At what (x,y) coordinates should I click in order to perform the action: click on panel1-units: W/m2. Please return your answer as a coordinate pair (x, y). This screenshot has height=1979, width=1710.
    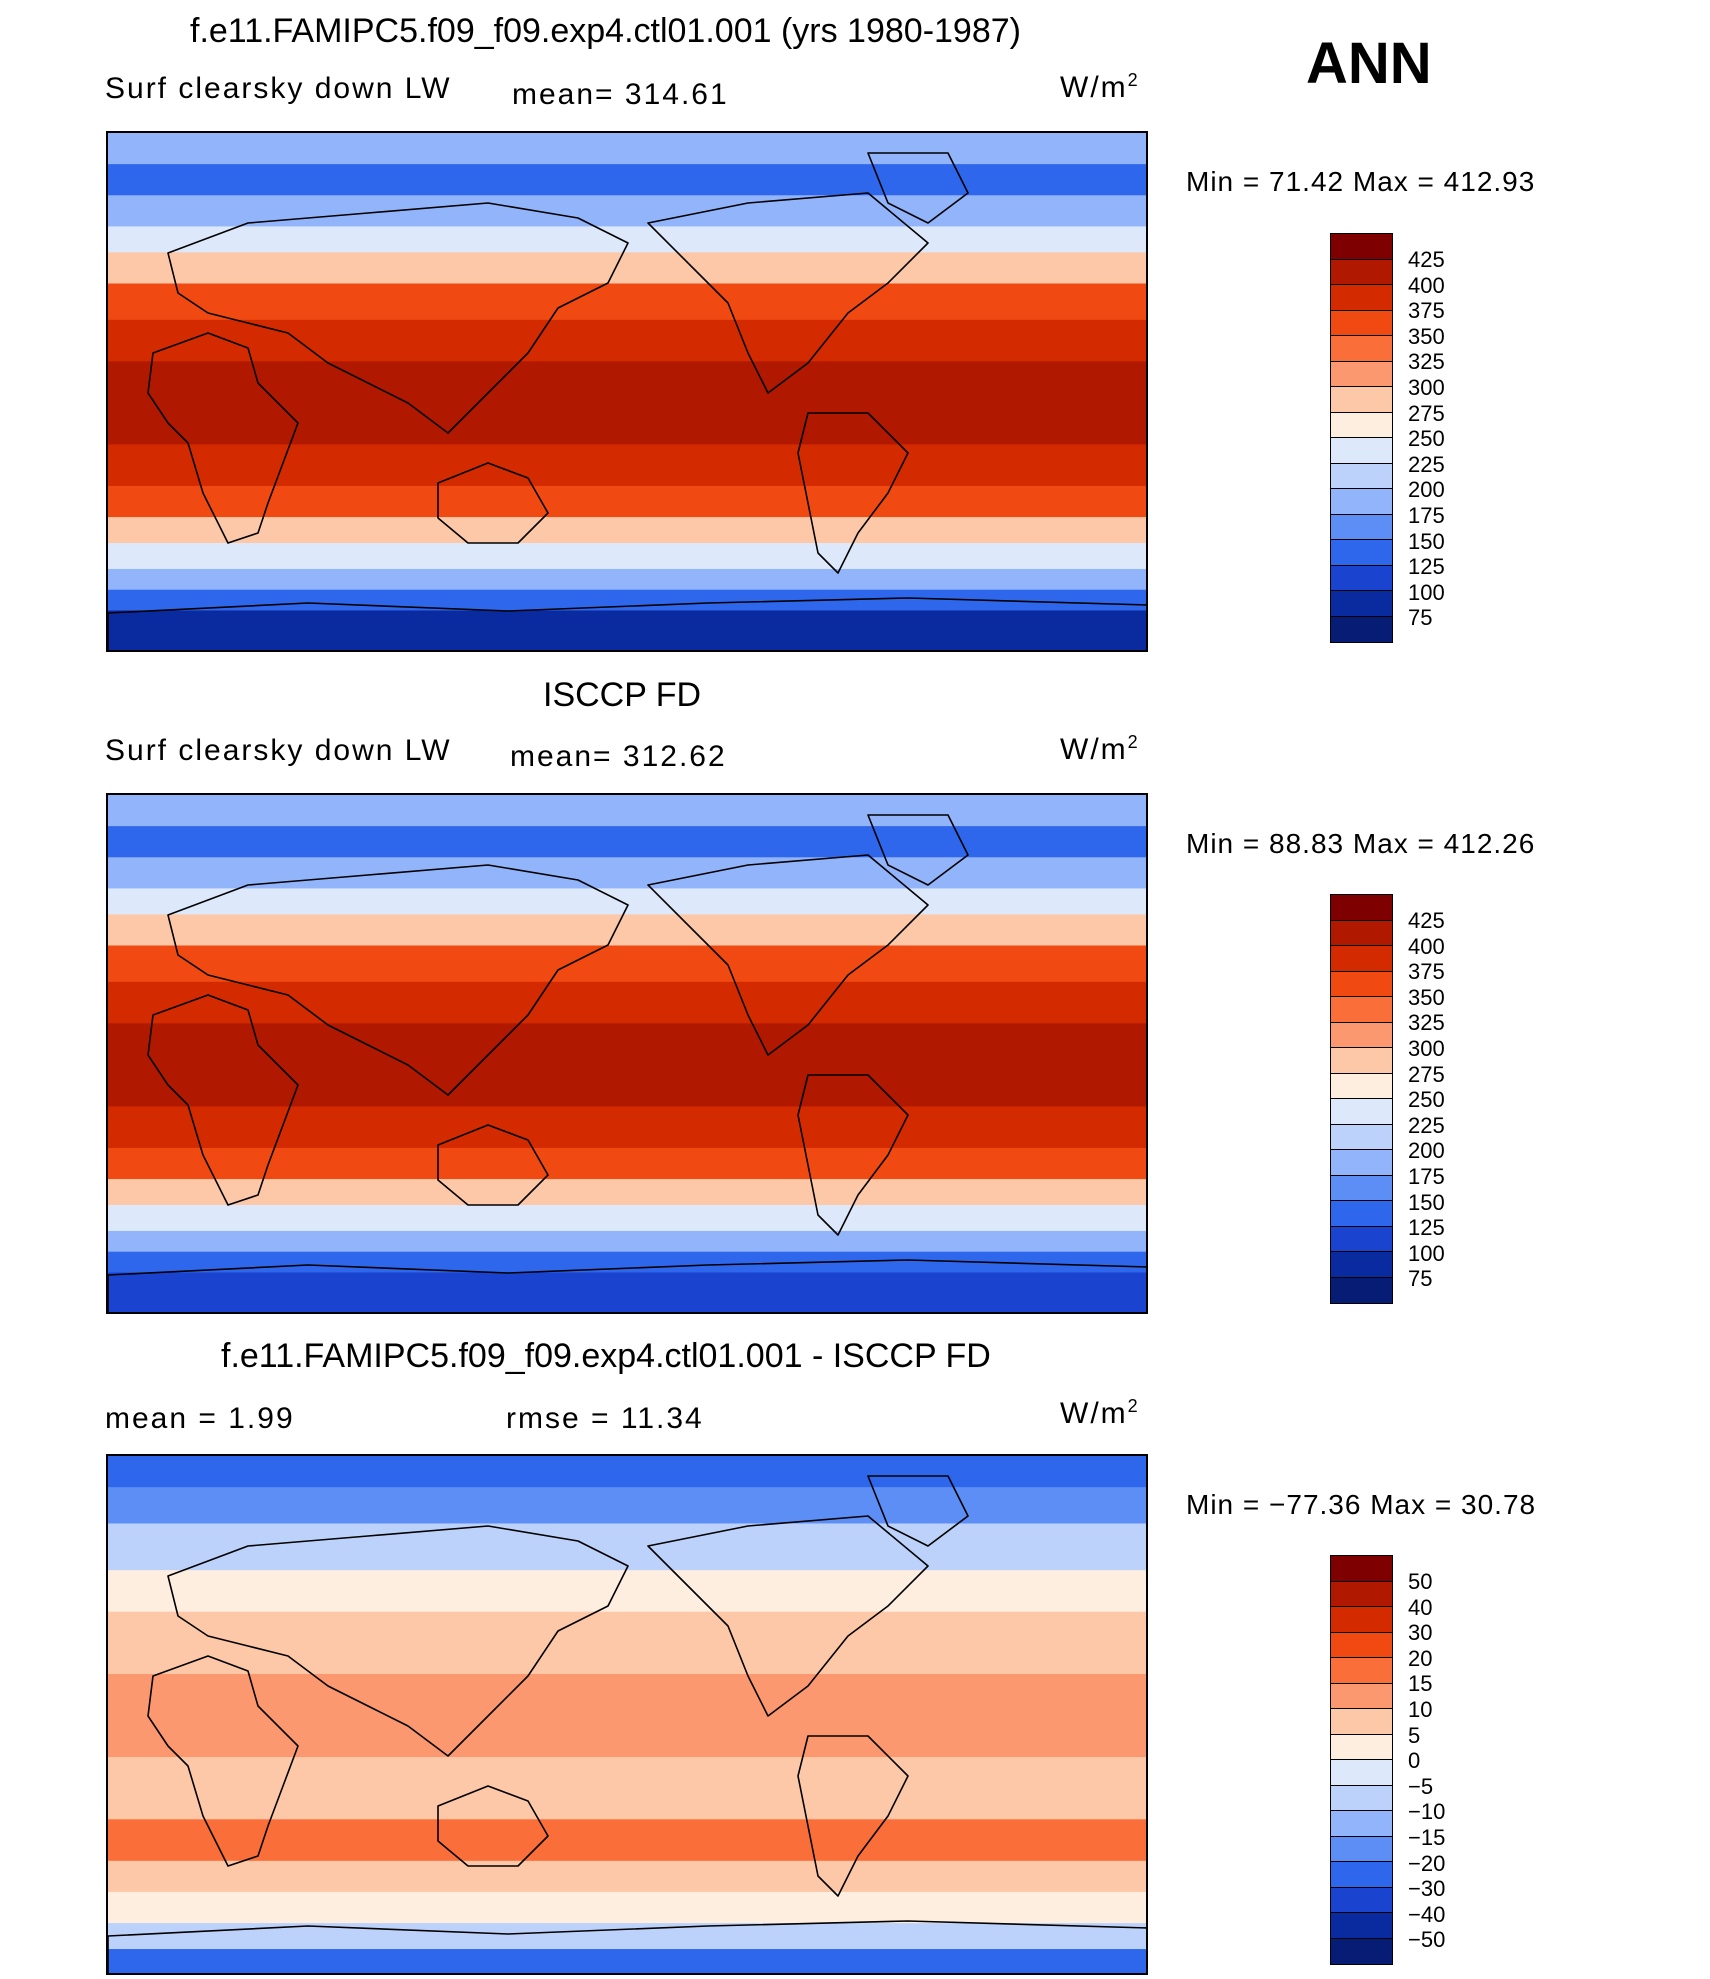
    Looking at the image, I should click on (1100, 87).